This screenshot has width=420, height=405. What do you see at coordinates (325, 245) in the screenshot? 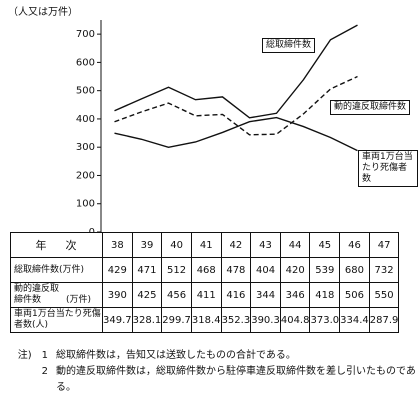
I see `year: 45` at bounding box center [325, 245].